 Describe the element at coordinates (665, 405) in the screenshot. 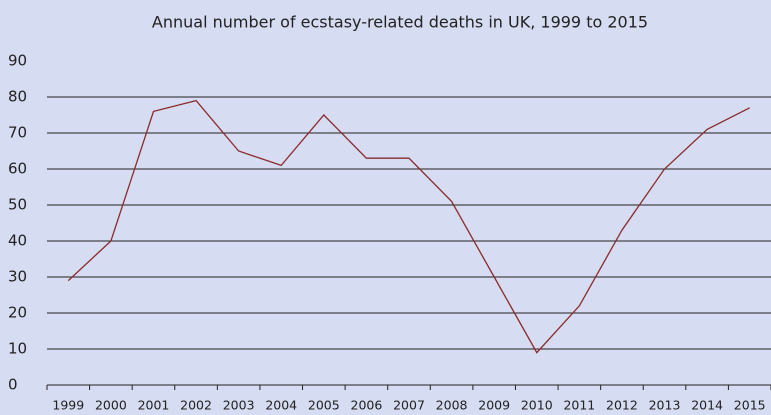

I see `x-tick-label: 2013` at that location.